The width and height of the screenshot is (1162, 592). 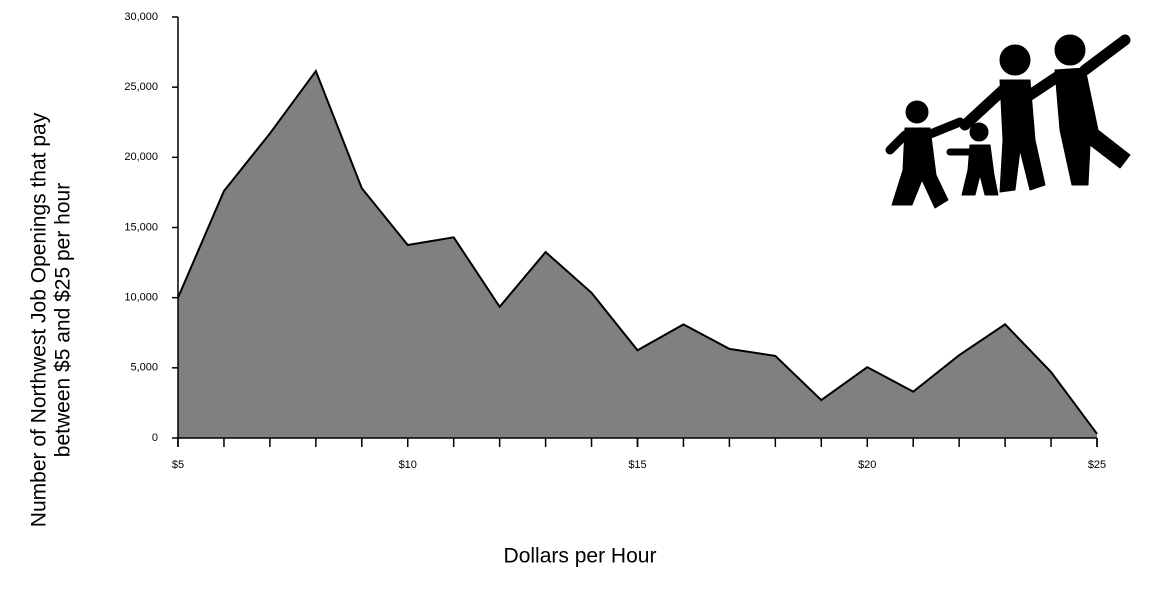 What do you see at coordinates (1008, 121) in the screenshot?
I see `family-illustration` at bounding box center [1008, 121].